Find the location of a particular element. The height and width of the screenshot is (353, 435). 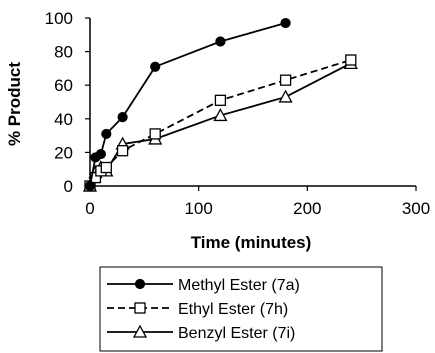

y-tick-label: 0 is located at coordinates (68, 186).